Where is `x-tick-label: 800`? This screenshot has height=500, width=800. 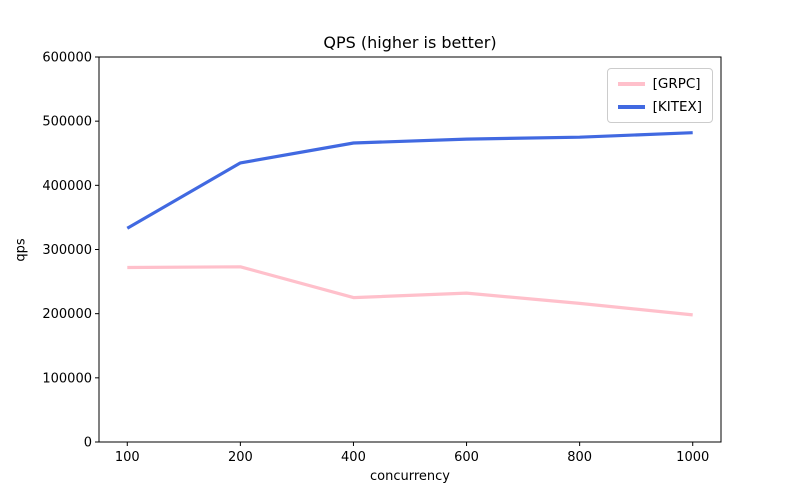
x-tick-label: 800 is located at coordinates (579, 457).